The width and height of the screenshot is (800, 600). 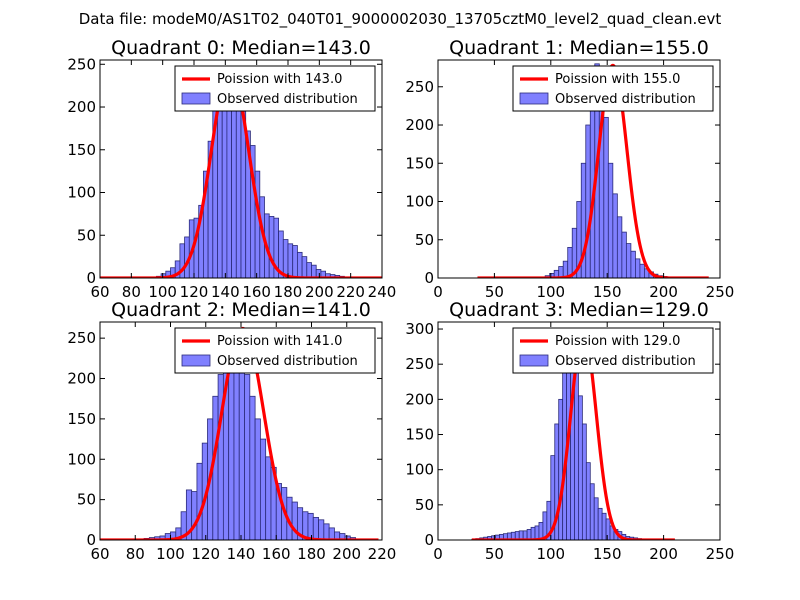 What do you see at coordinates (382, 292) in the screenshot?
I see `quadrant-0-xtick-label: 240` at bounding box center [382, 292].